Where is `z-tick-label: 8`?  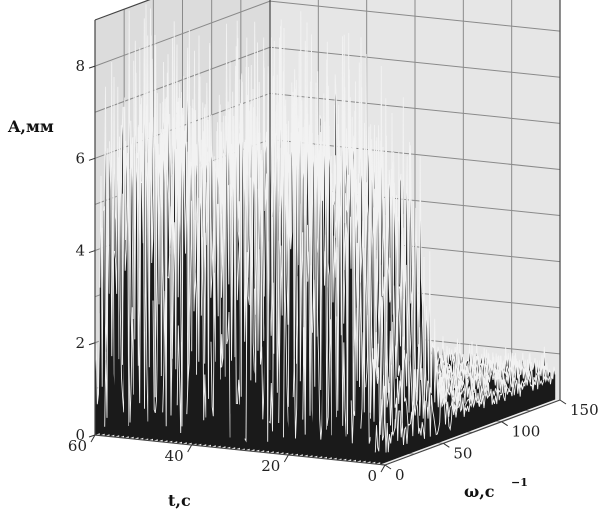
z-tick-label: 8 is located at coordinates (80, 66).